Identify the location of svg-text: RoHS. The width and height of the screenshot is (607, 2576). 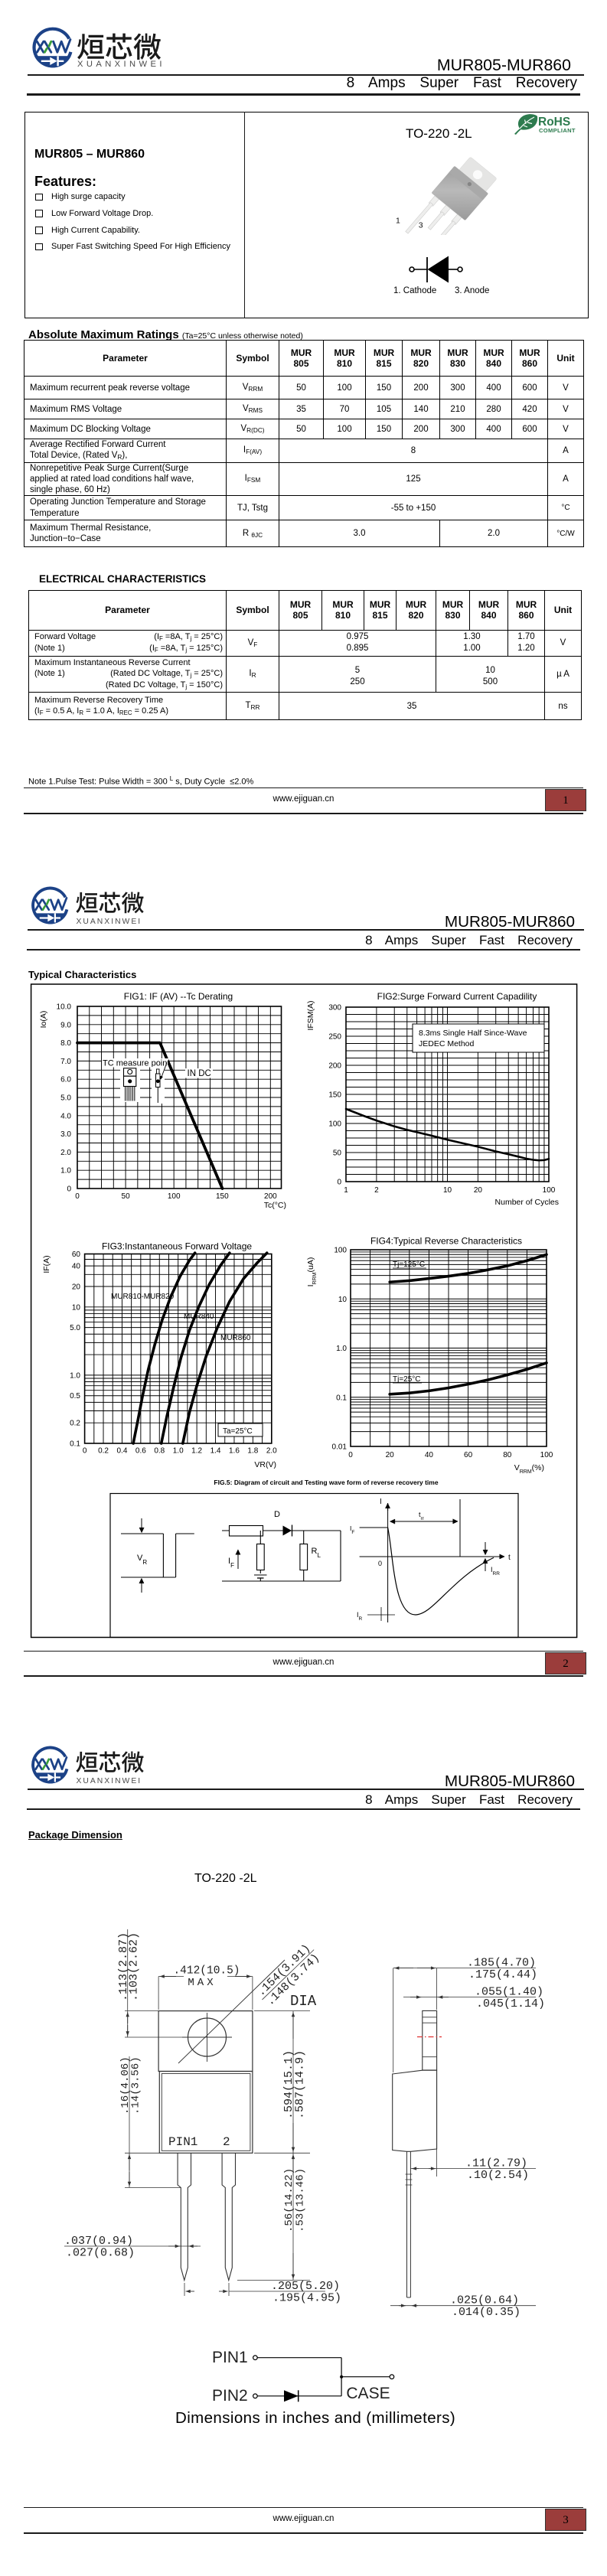
(554, 122).